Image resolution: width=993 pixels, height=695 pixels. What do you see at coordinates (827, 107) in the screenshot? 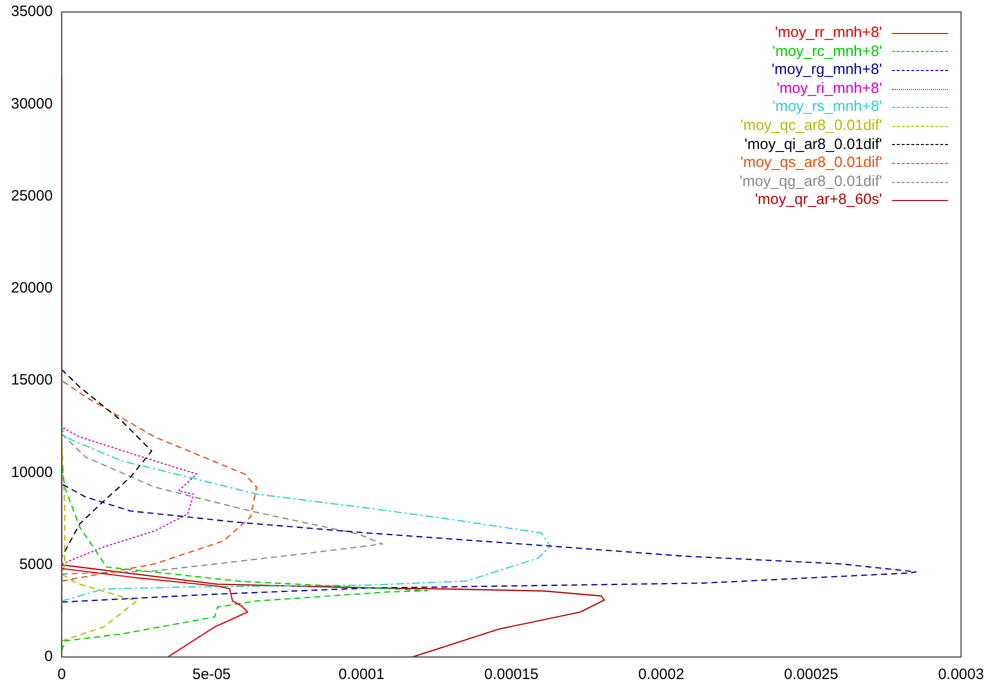
I see `legend-label: 'moy_rs_mnh+8'` at bounding box center [827, 107].